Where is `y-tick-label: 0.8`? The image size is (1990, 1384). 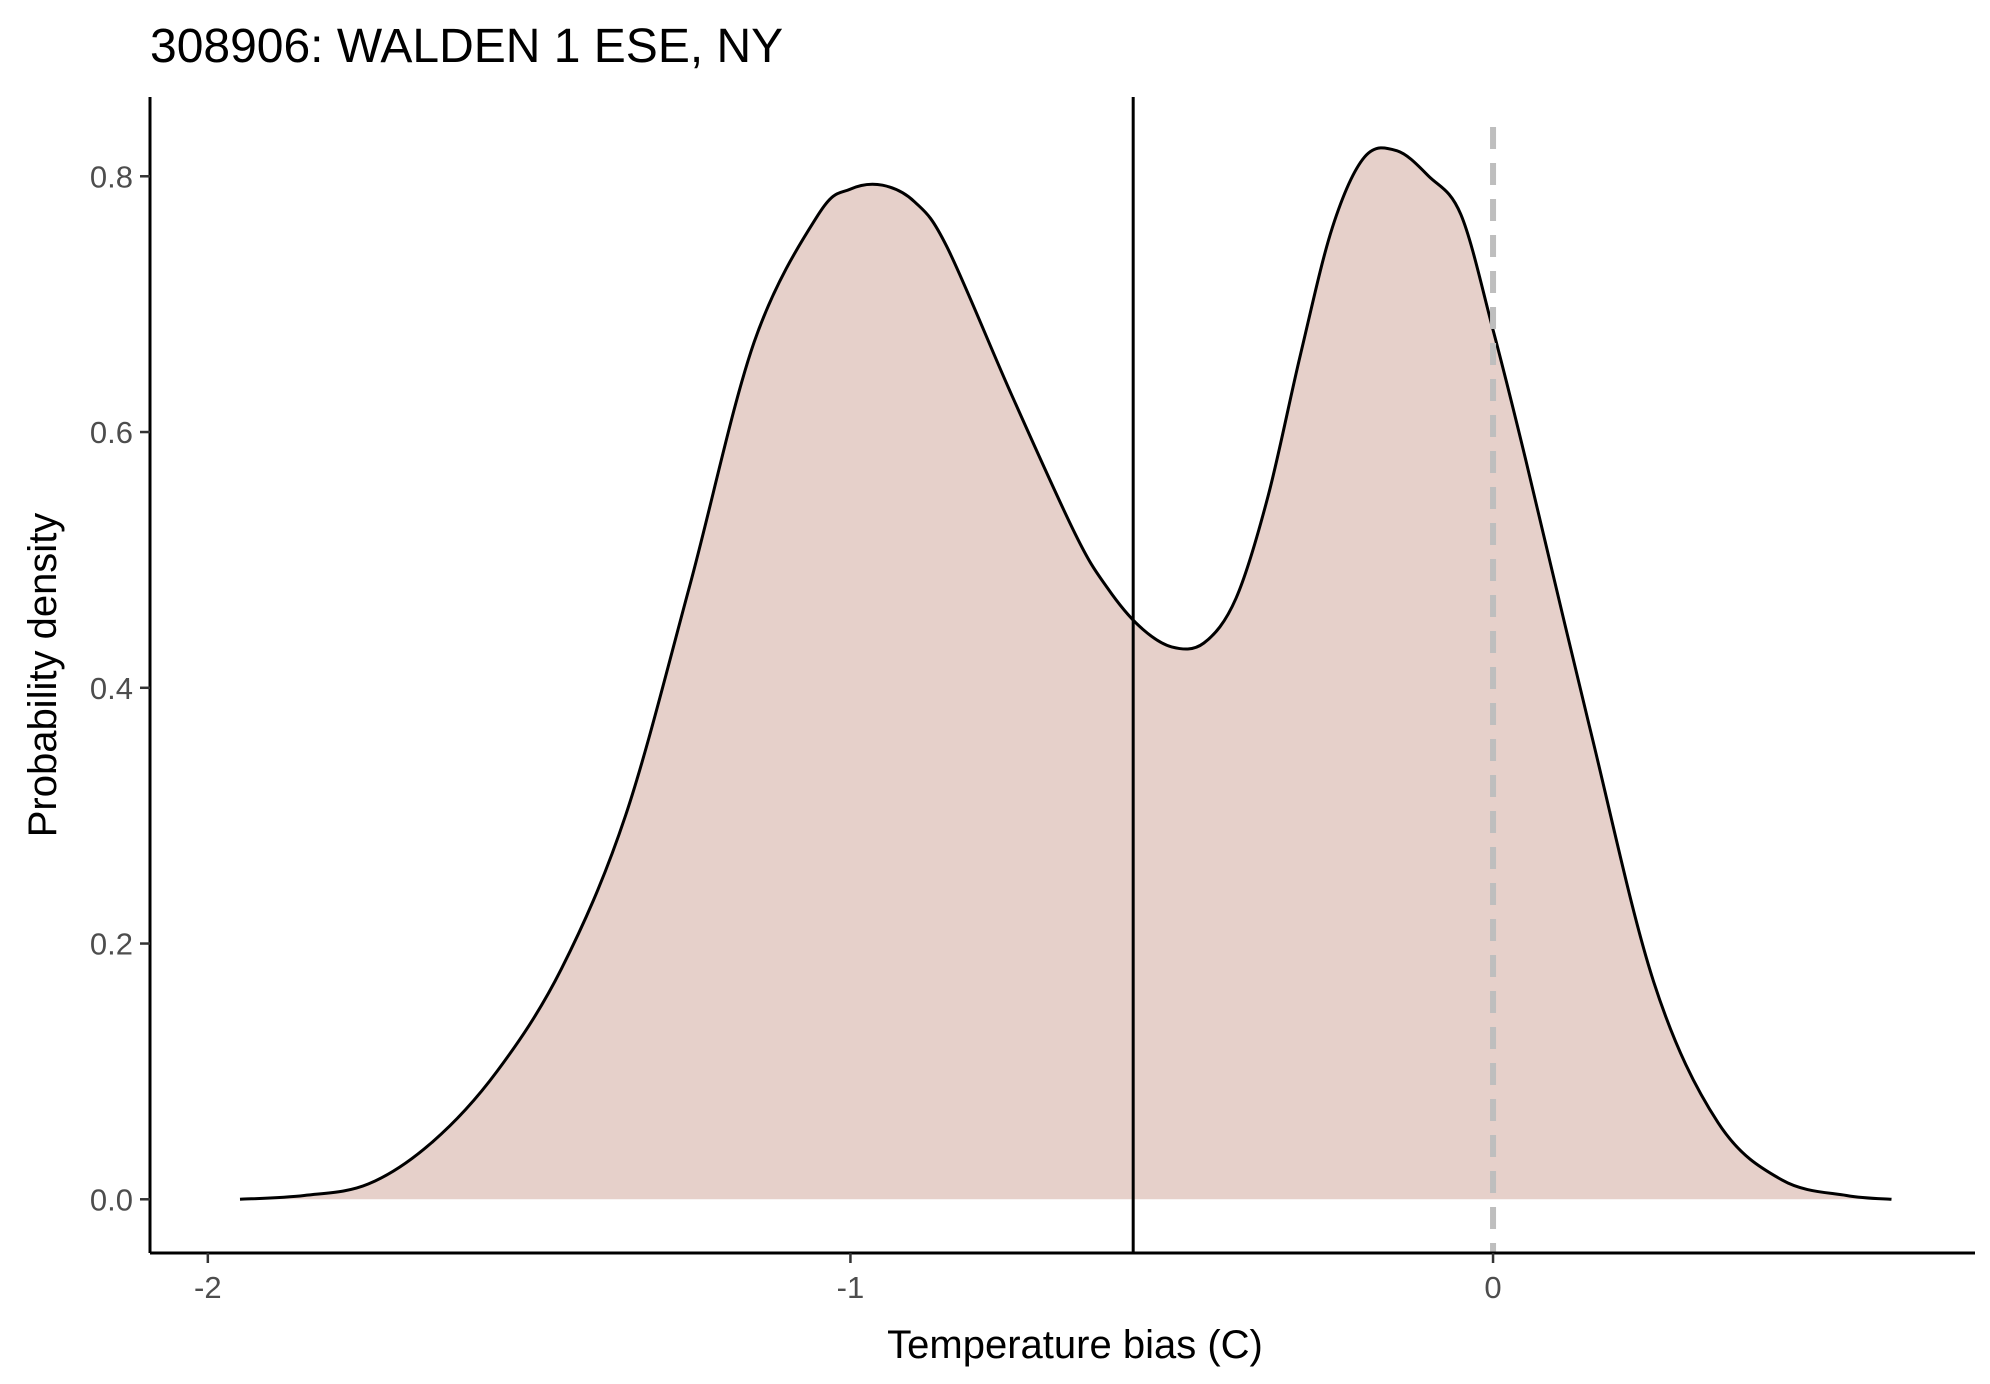
y-tick-label: 0.8 is located at coordinates (111, 176).